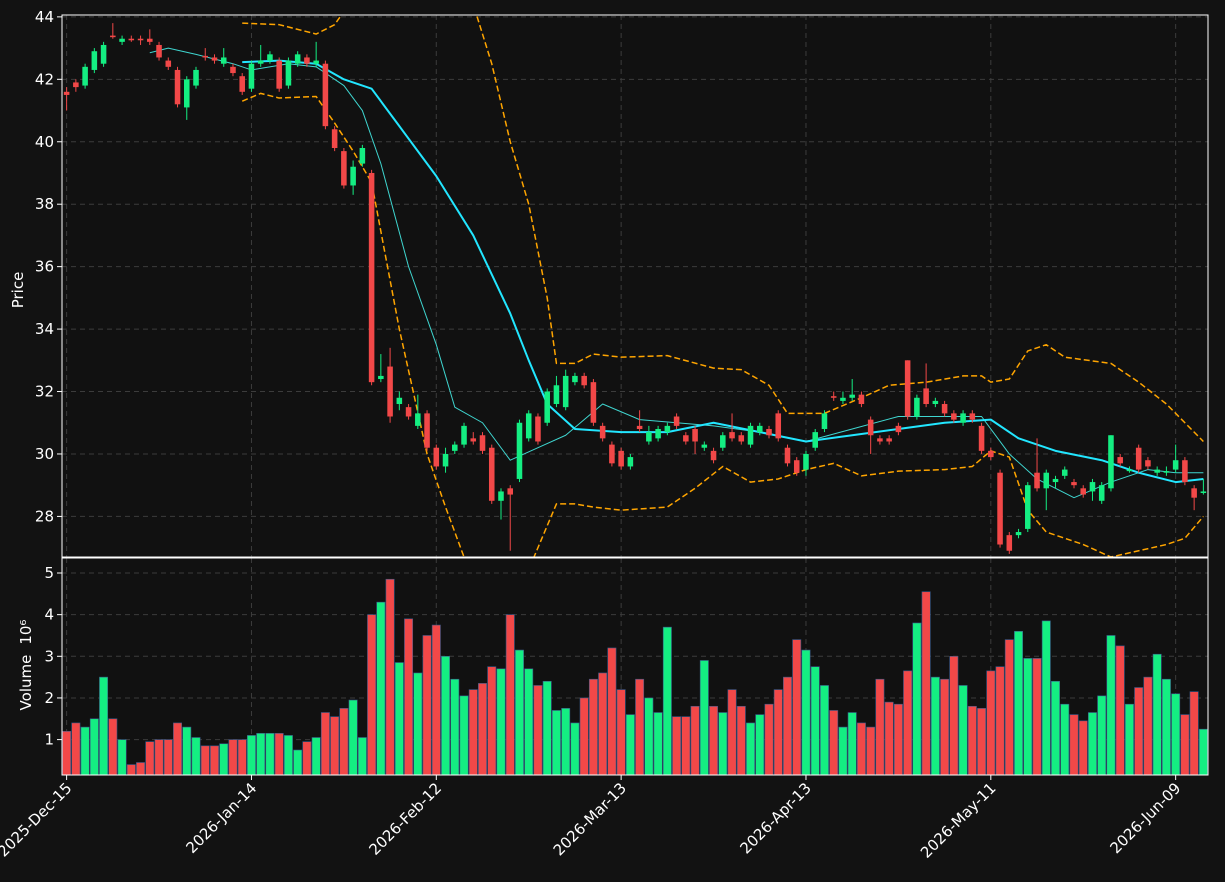 The image size is (1225, 882). Describe the element at coordinates (44, 17) in the screenshot. I see `y-tick-label: 44` at that location.